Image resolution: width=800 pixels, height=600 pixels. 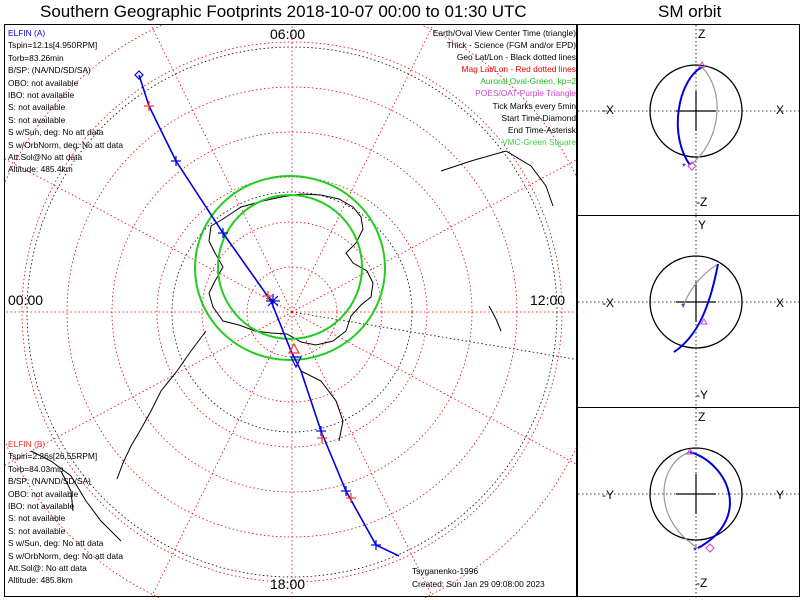 I want to click on elfin-b-line: OBO: not available, so click(x=43, y=493).